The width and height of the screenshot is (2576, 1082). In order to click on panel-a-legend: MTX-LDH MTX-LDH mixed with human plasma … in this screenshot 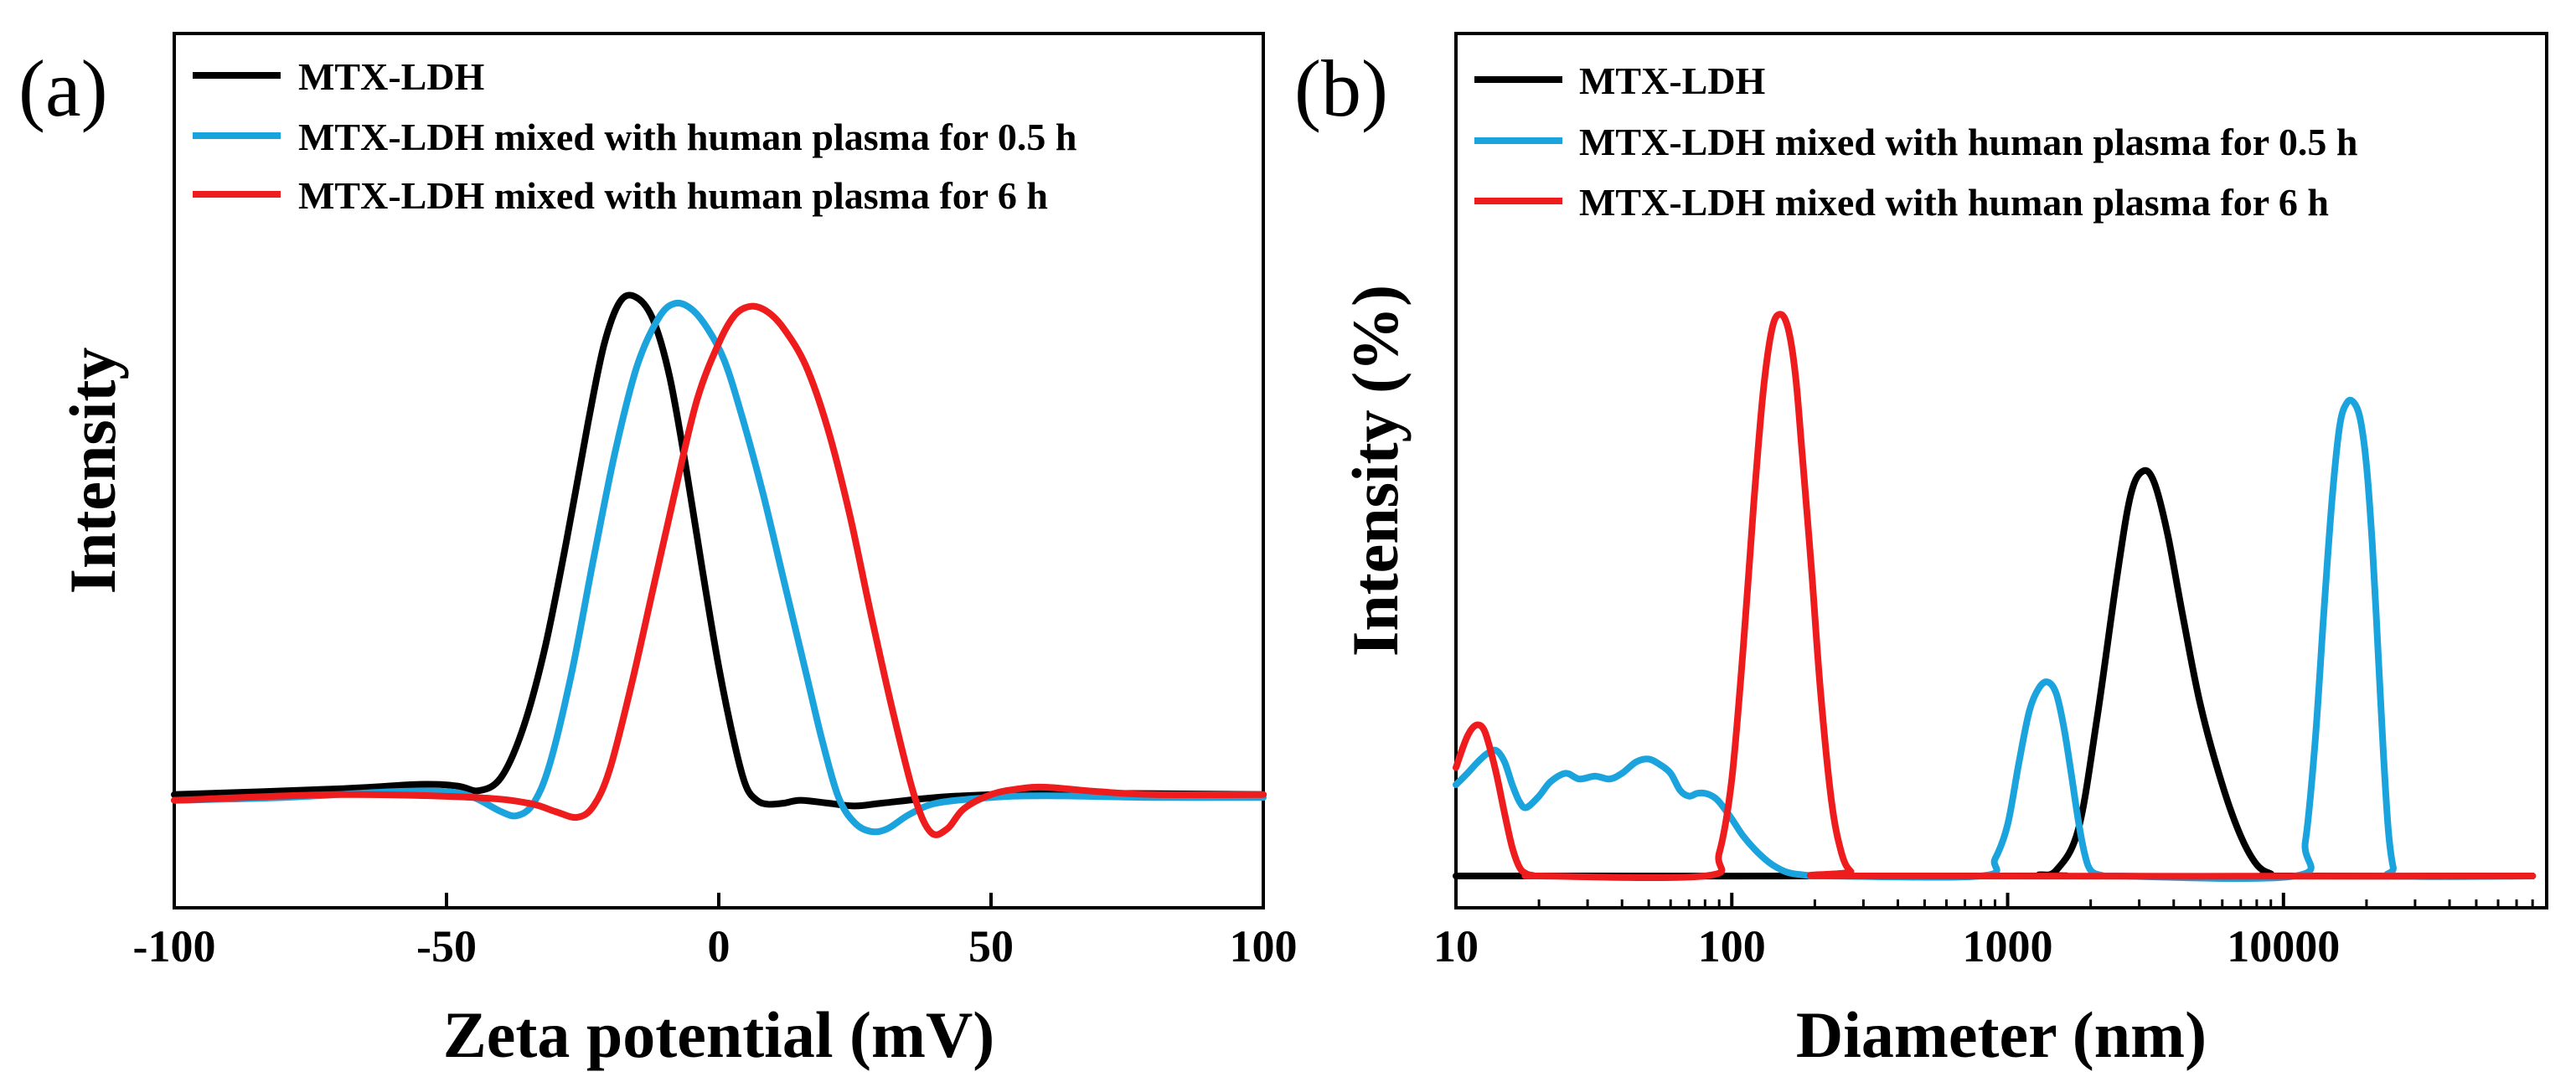, I will do `click(634, 136)`.